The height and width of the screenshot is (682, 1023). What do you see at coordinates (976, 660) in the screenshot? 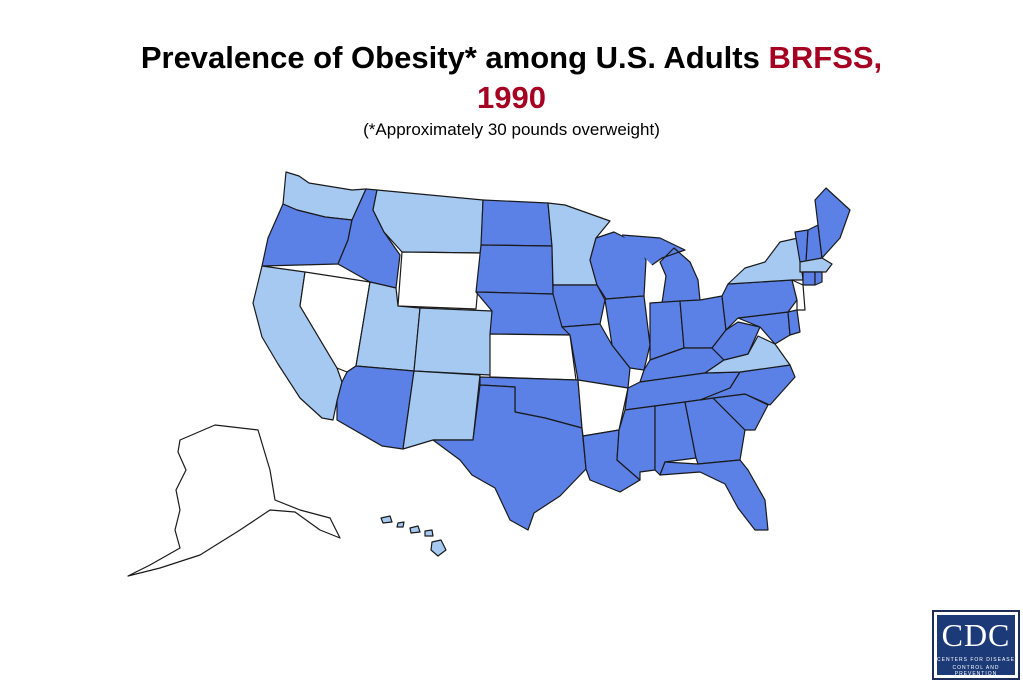
I see `cdc-logo-tagline-1: CENTERS FOR DISEASE` at bounding box center [976, 660].